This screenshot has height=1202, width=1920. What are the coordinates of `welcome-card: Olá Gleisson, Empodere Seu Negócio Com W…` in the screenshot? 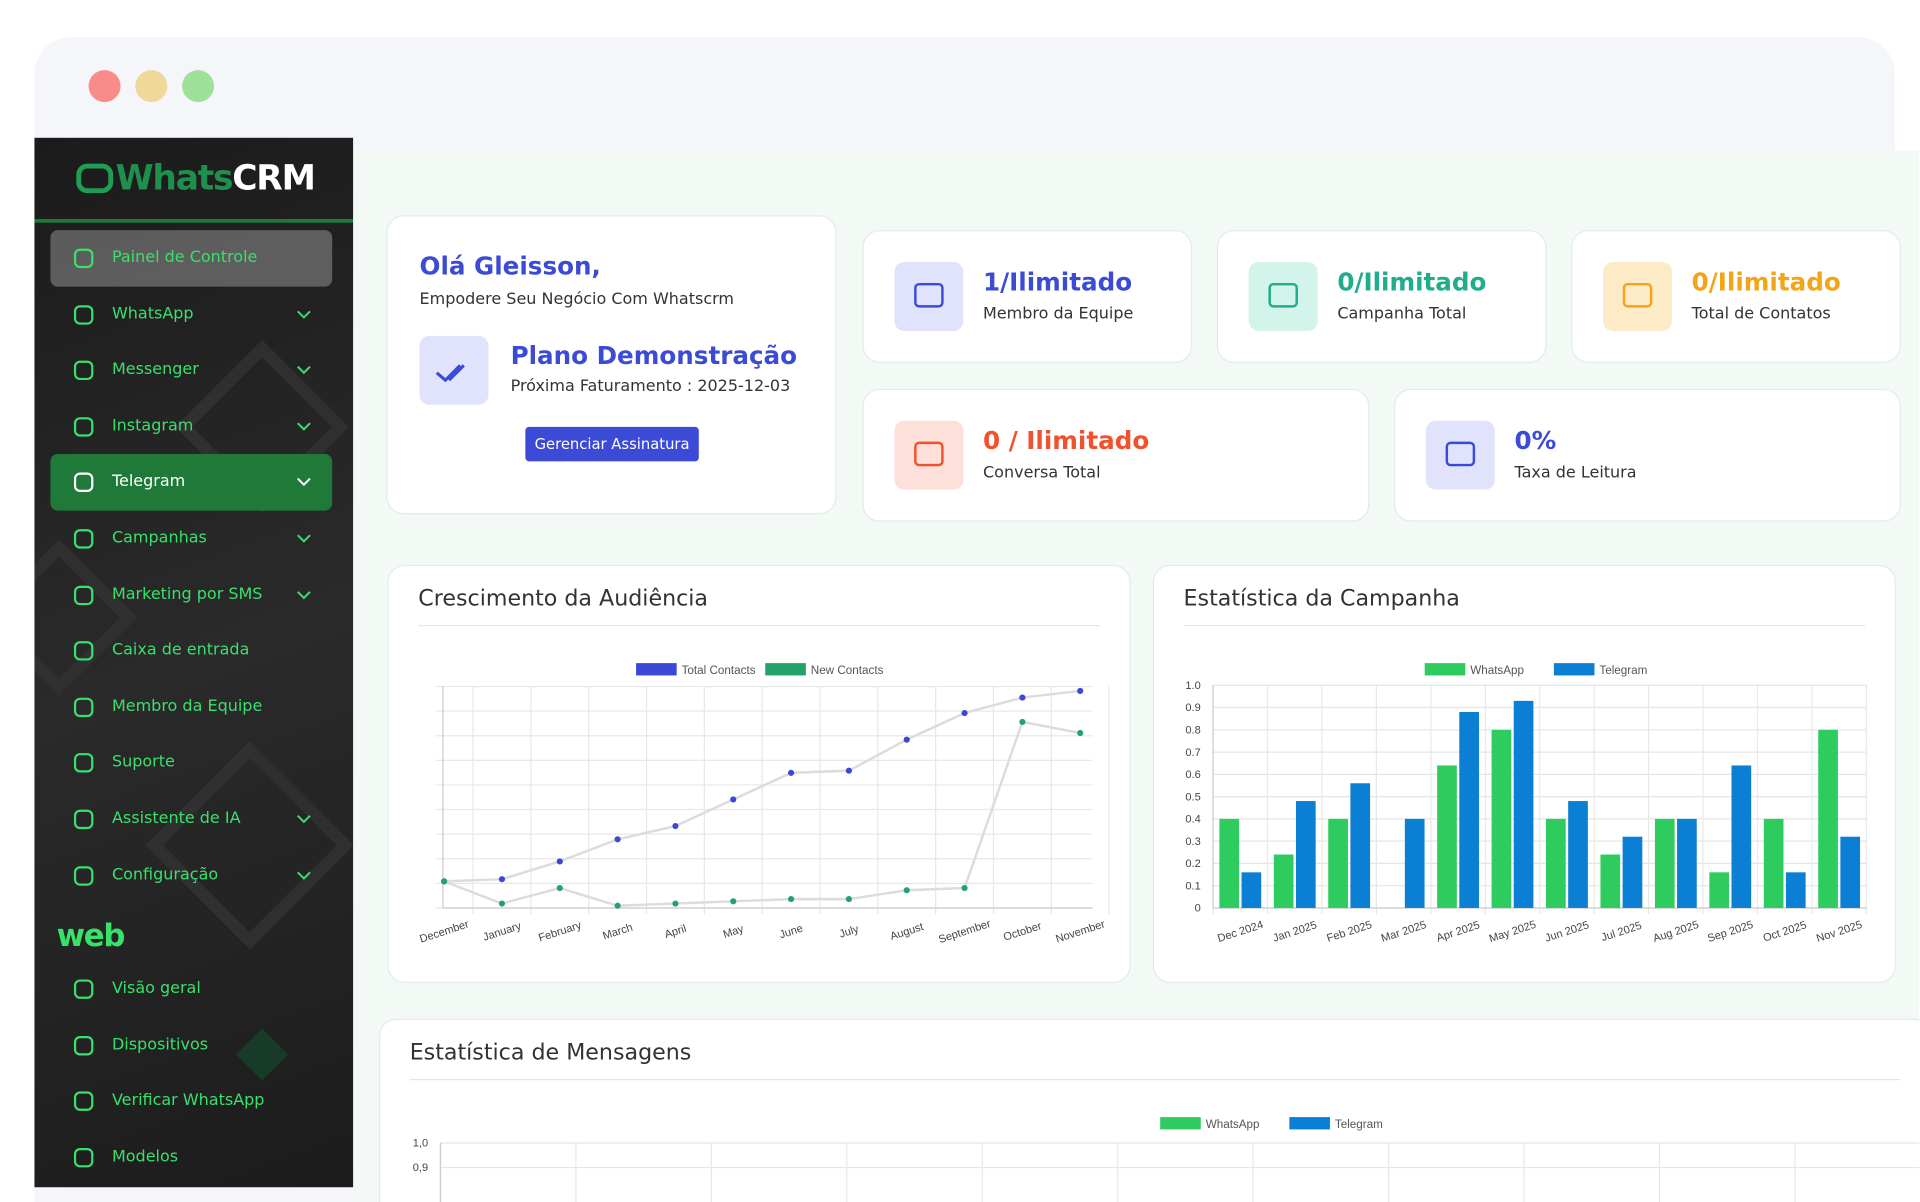 It's located at (611, 365).